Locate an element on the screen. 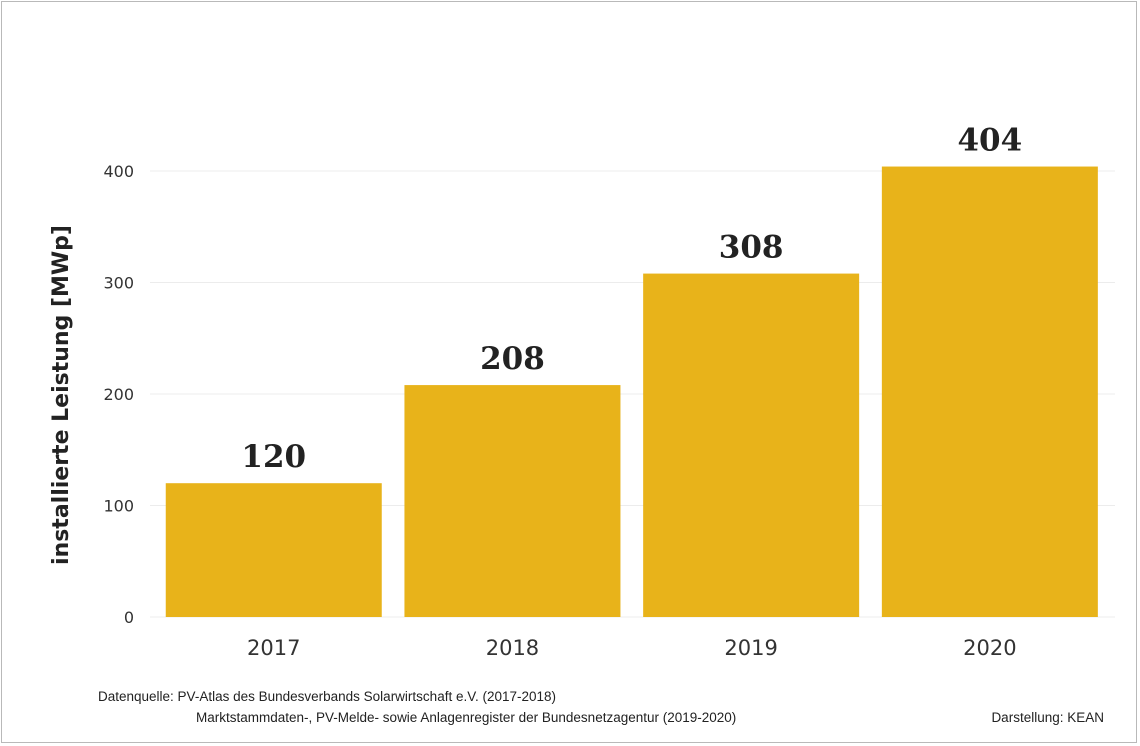 Image resolution: width=1140 pixels, height=746 pixels. bar-2018 is located at coordinates (512, 501).